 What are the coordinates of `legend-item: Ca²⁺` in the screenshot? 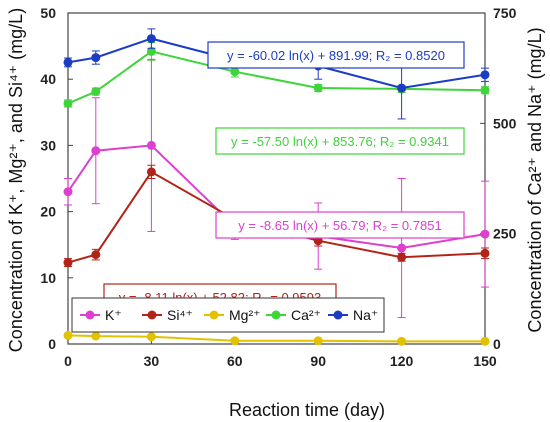 It's located at (293, 315).